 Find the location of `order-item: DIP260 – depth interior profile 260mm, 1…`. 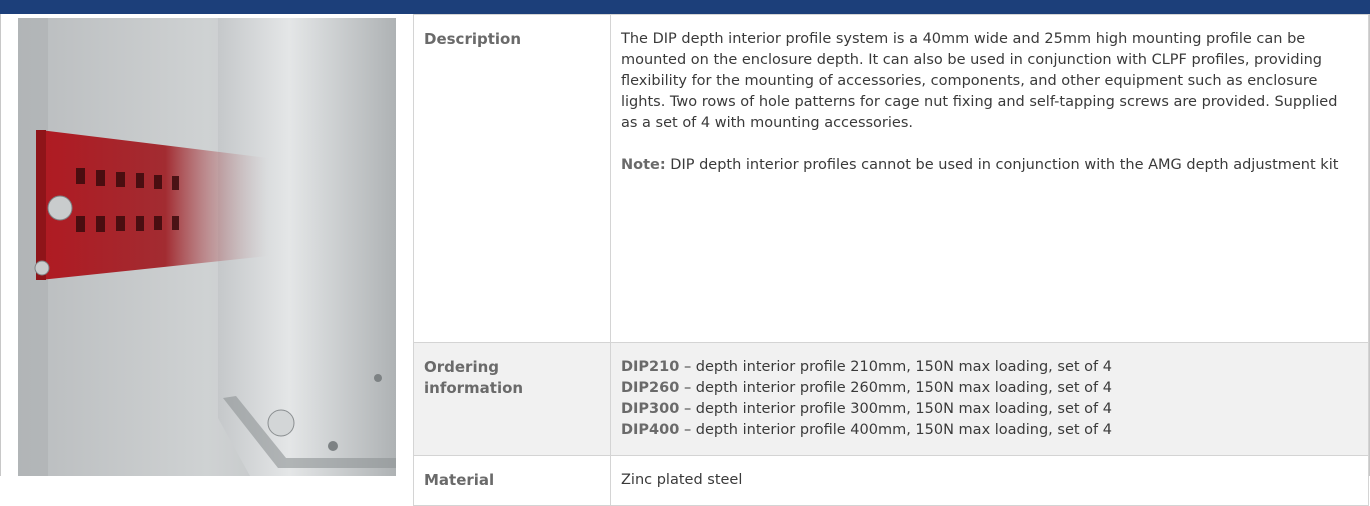

order-item: DIP260 – depth interior profile 260mm, 1… is located at coordinates (989, 388).